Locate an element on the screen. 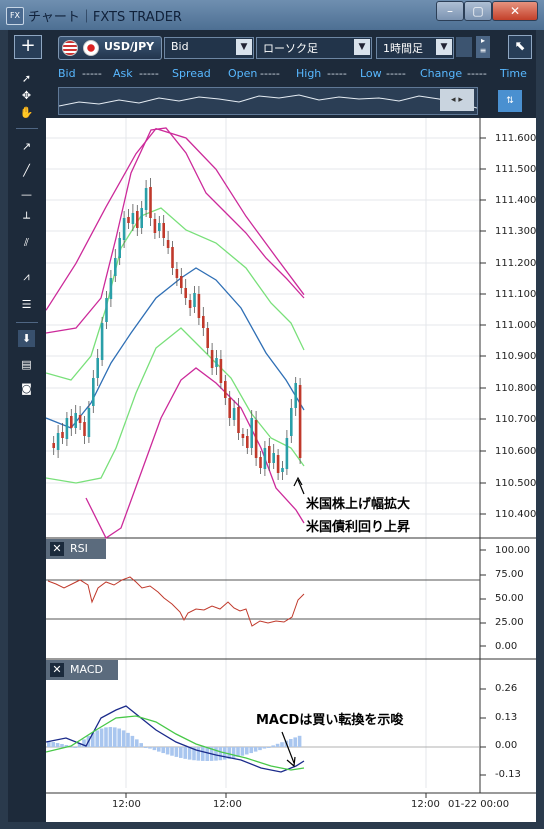 The height and width of the screenshot is (829, 544). vertical-line-icon: ┴ is located at coordinates (26, 218).